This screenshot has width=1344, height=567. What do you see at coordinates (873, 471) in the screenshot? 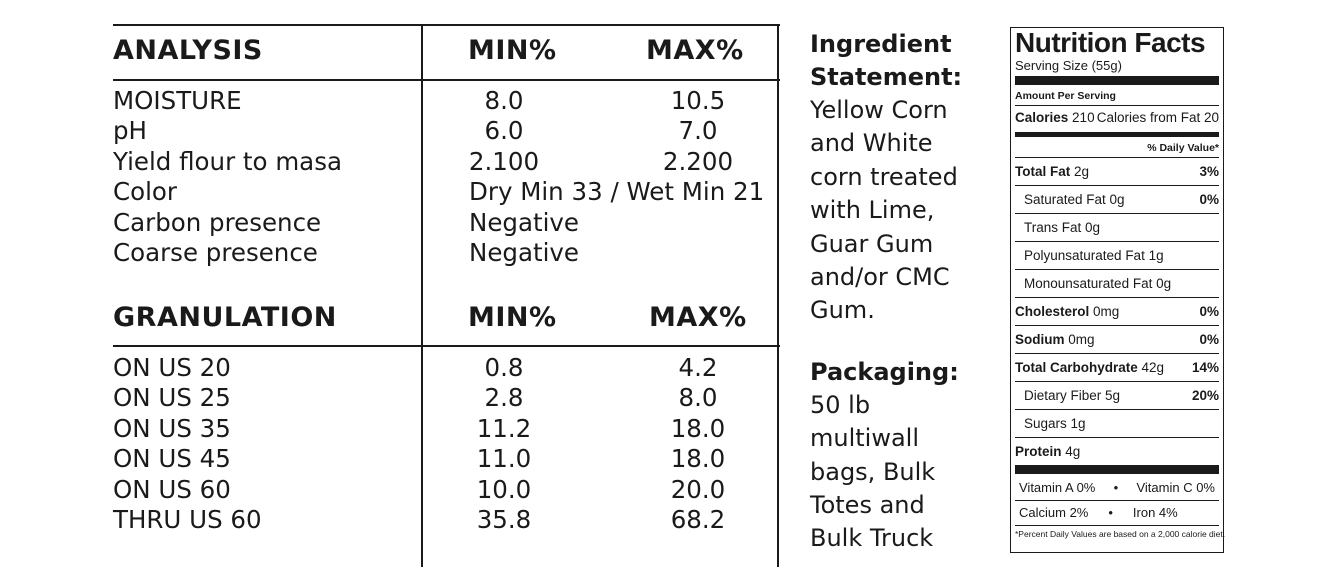
I see `packaging-line: bags, Bulk` at bounding box center [873, 471].